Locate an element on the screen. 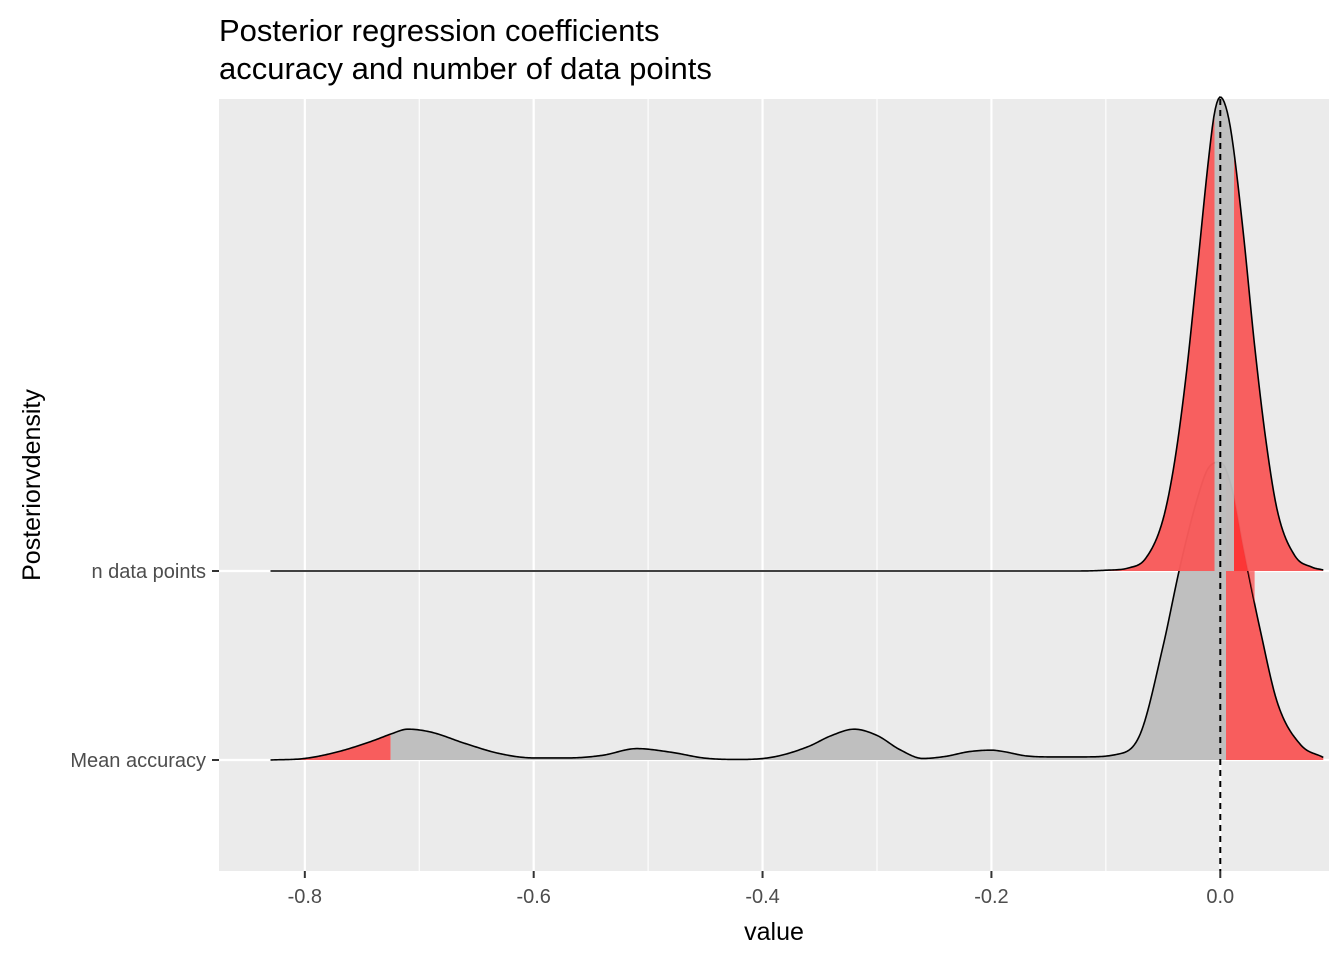 The width and height of the screenshot is (1344, 960). x-tick-label-2: -0.4 is located at coordinates (762, 897).